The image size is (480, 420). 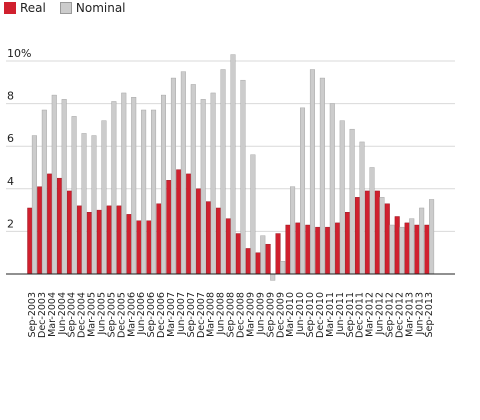 I want to click on x-tick-label: Dec-2009, so click(x=280, y=315).